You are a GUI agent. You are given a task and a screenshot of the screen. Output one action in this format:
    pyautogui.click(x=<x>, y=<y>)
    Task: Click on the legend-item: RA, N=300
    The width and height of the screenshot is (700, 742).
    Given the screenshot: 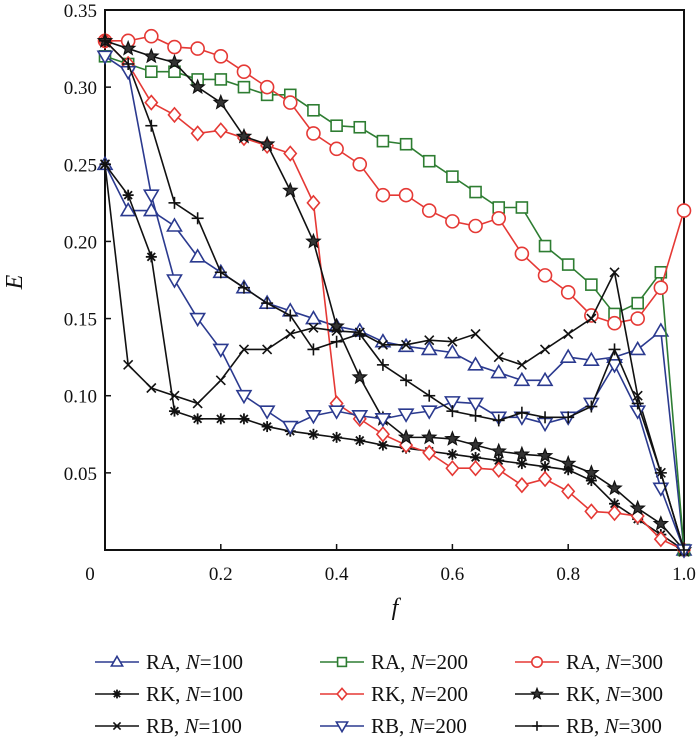 What is the action you would take?
    pyautogui.click(x=589, y=662)
    